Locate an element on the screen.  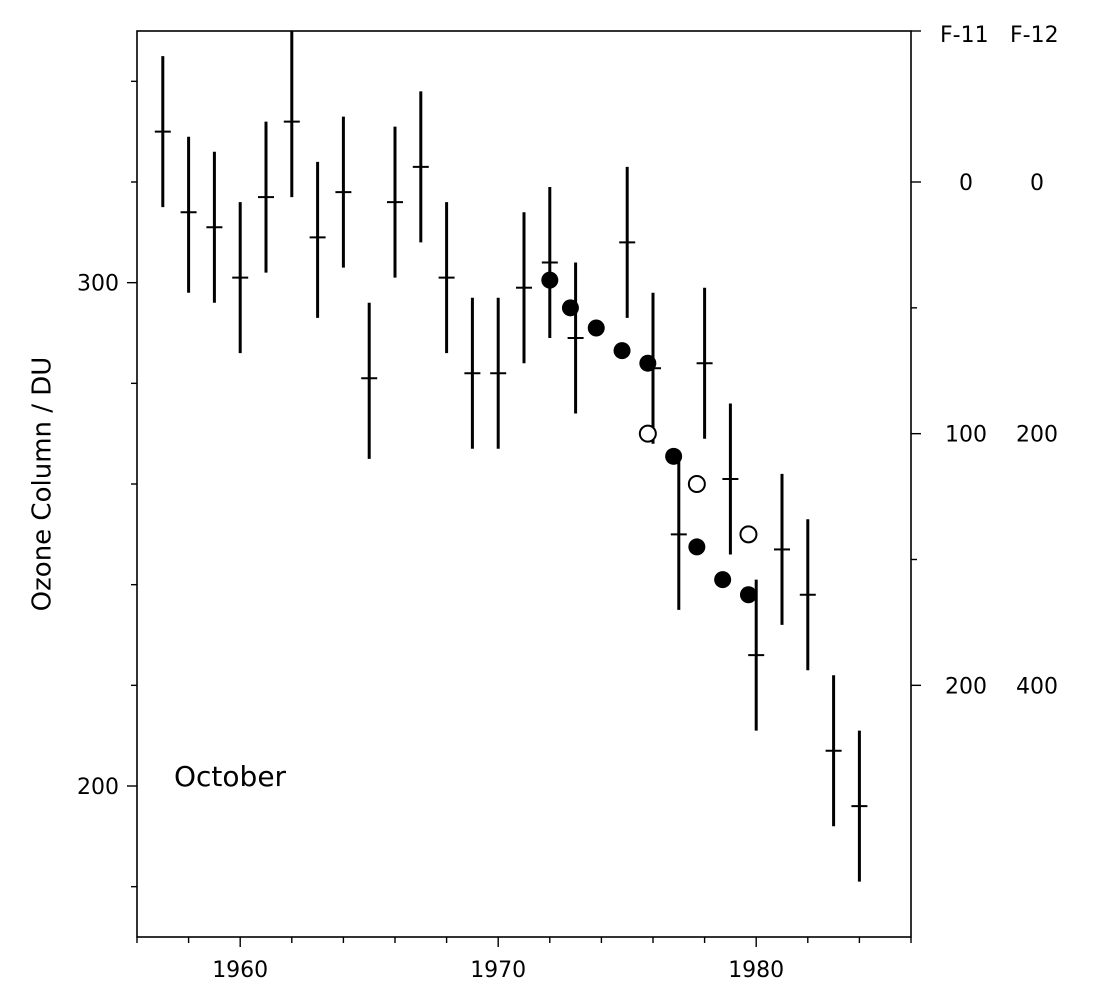
right-tick-label-f12: 200 is located at coordinates (1037, 435).